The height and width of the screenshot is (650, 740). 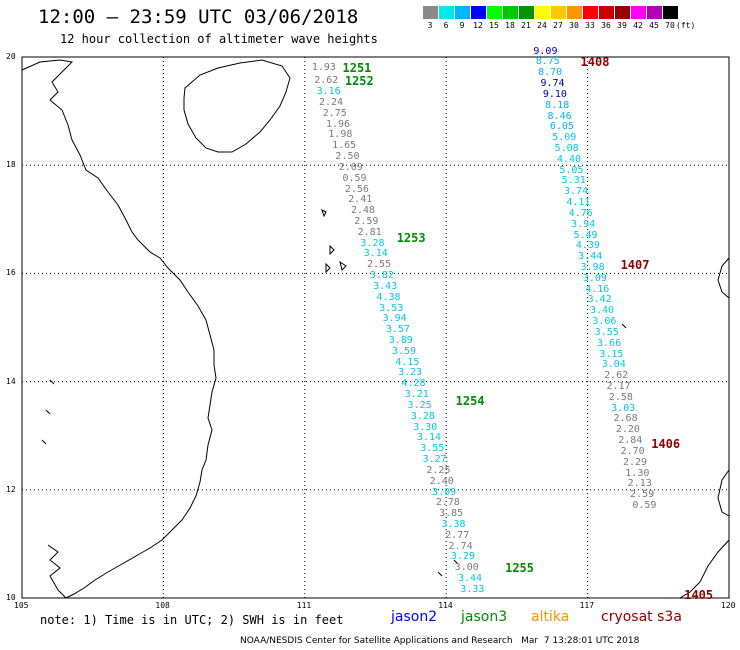 What do you see at coordinates (566, 148) in the screenshot?
I see `wave-height-value: 5.08` at bounding box center [566, 148].